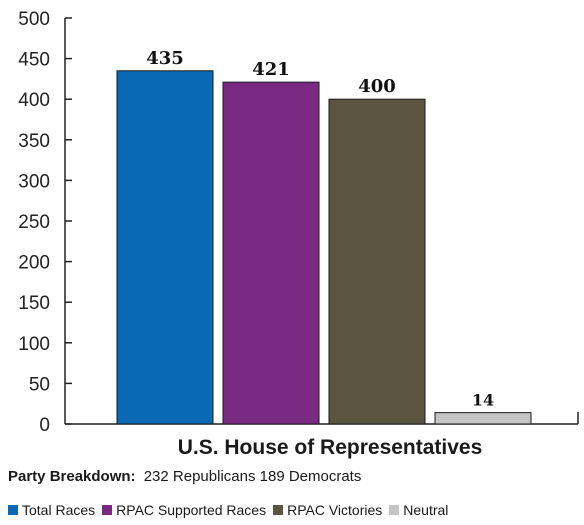 The width and height of the screenshot is (584, 525). I want to click on legend-item: Neutral, so click(418, 510).